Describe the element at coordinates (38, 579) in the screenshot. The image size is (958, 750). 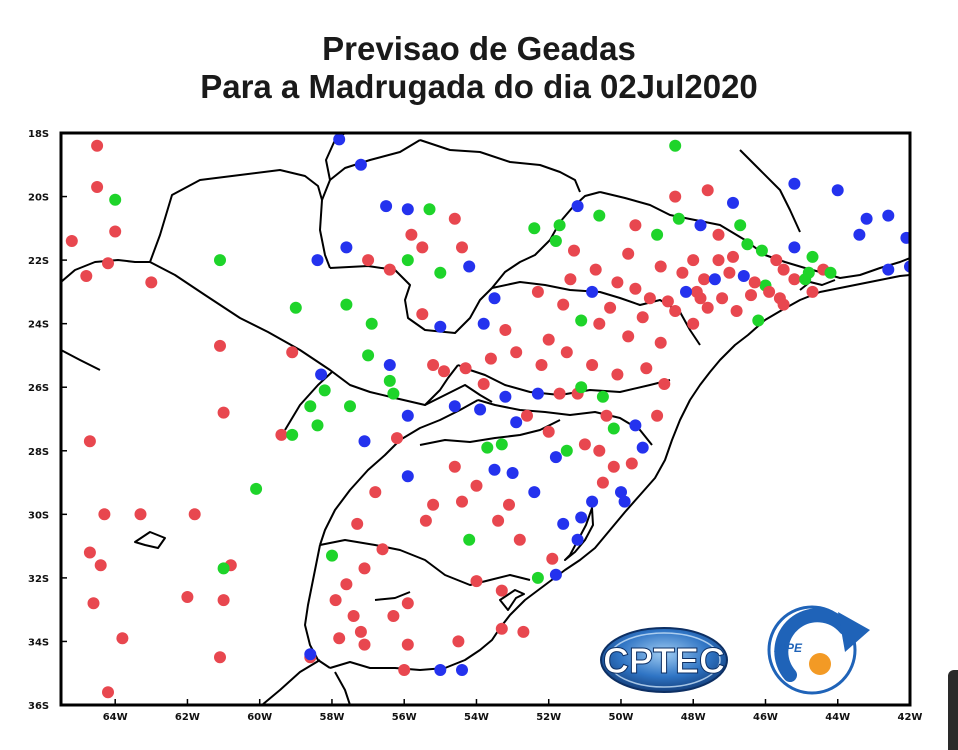
I see `lat-tick-label: 32S` at that location.